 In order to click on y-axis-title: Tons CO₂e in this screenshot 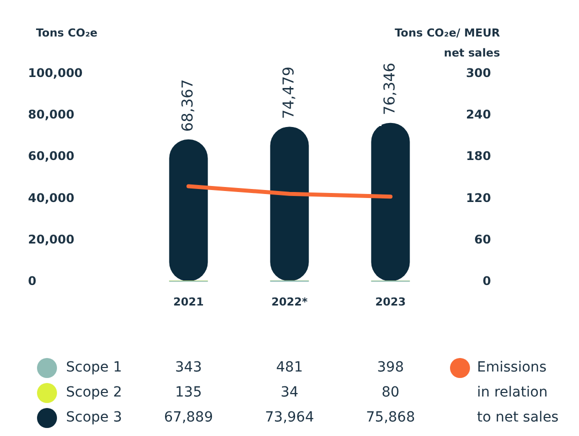, I will do `click(67, 33)`.